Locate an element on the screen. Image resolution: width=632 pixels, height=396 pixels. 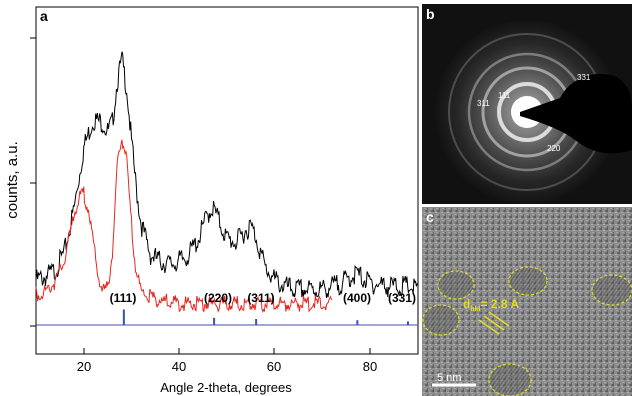
x-tick-label: 20 is located at coordinates (84, 366).